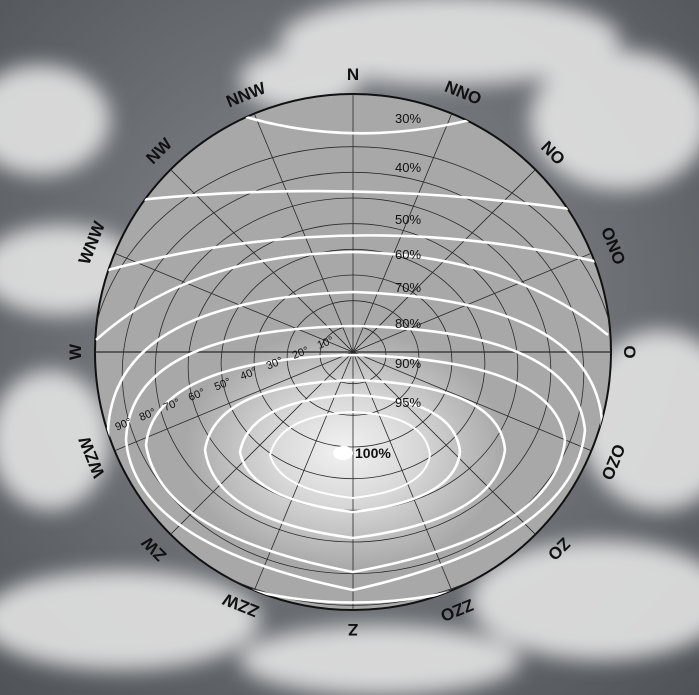 The width and height of the screenshot is (699, 695). I want to click on efficiency-label-80: 80%, so click(408, 323).